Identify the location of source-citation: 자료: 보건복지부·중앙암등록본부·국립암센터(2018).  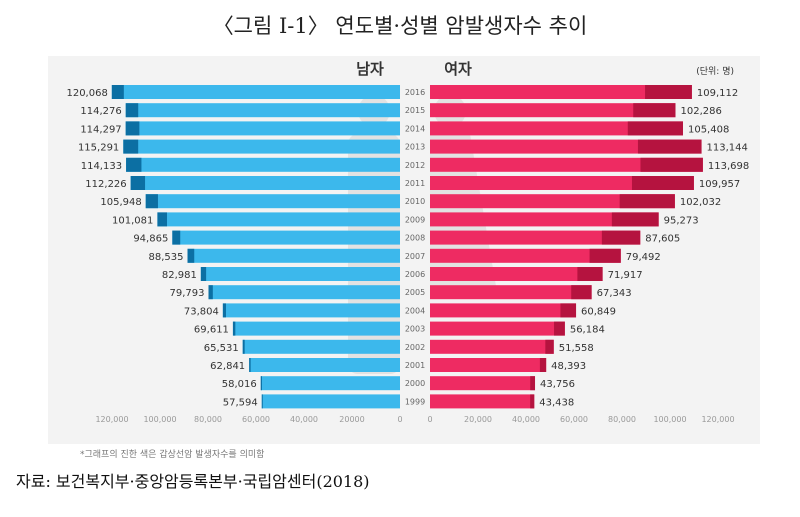
(193, 481).